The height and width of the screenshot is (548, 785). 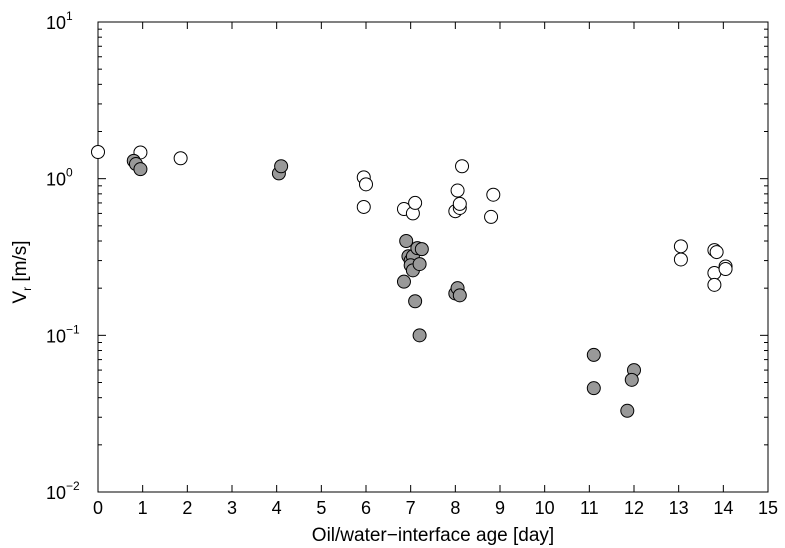 I want to click on x-tick-label: 9, so click(x=500, y=508).